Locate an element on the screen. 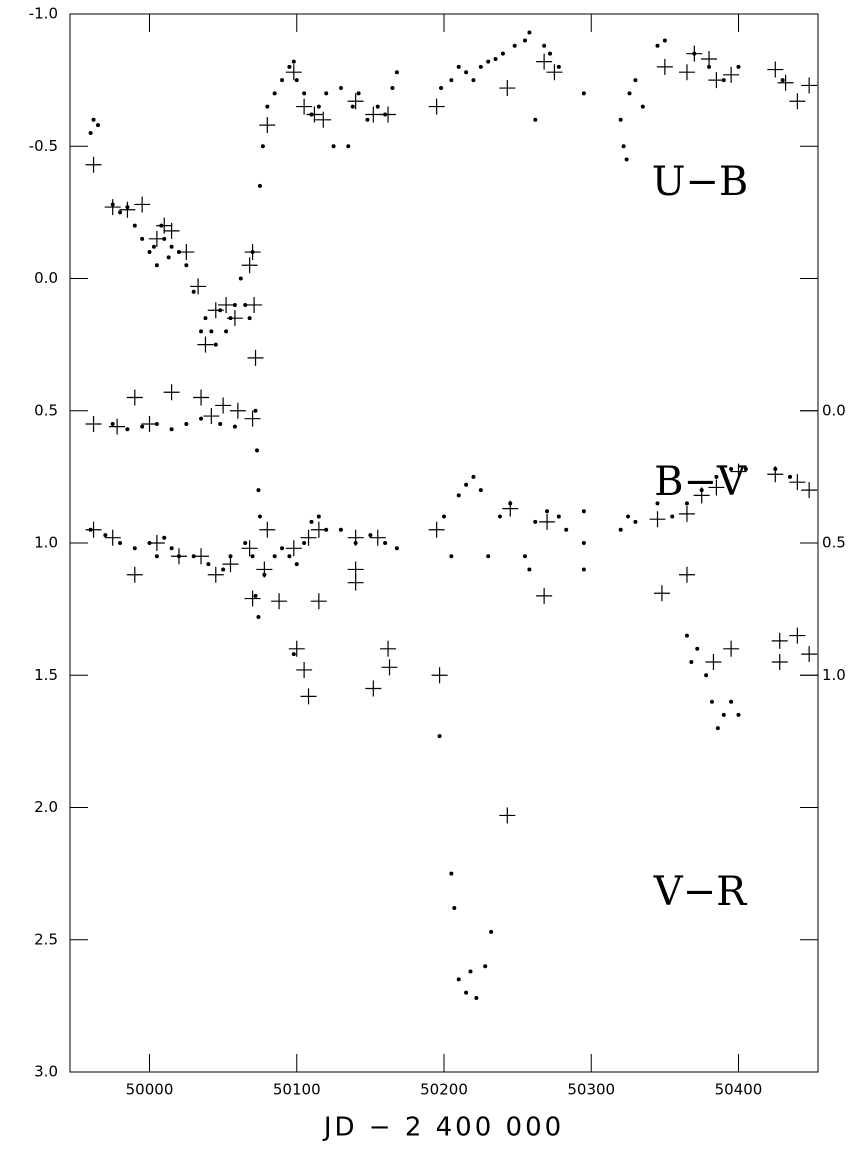  x-tick-label: 50400 is located at coordinates (739, 1090).